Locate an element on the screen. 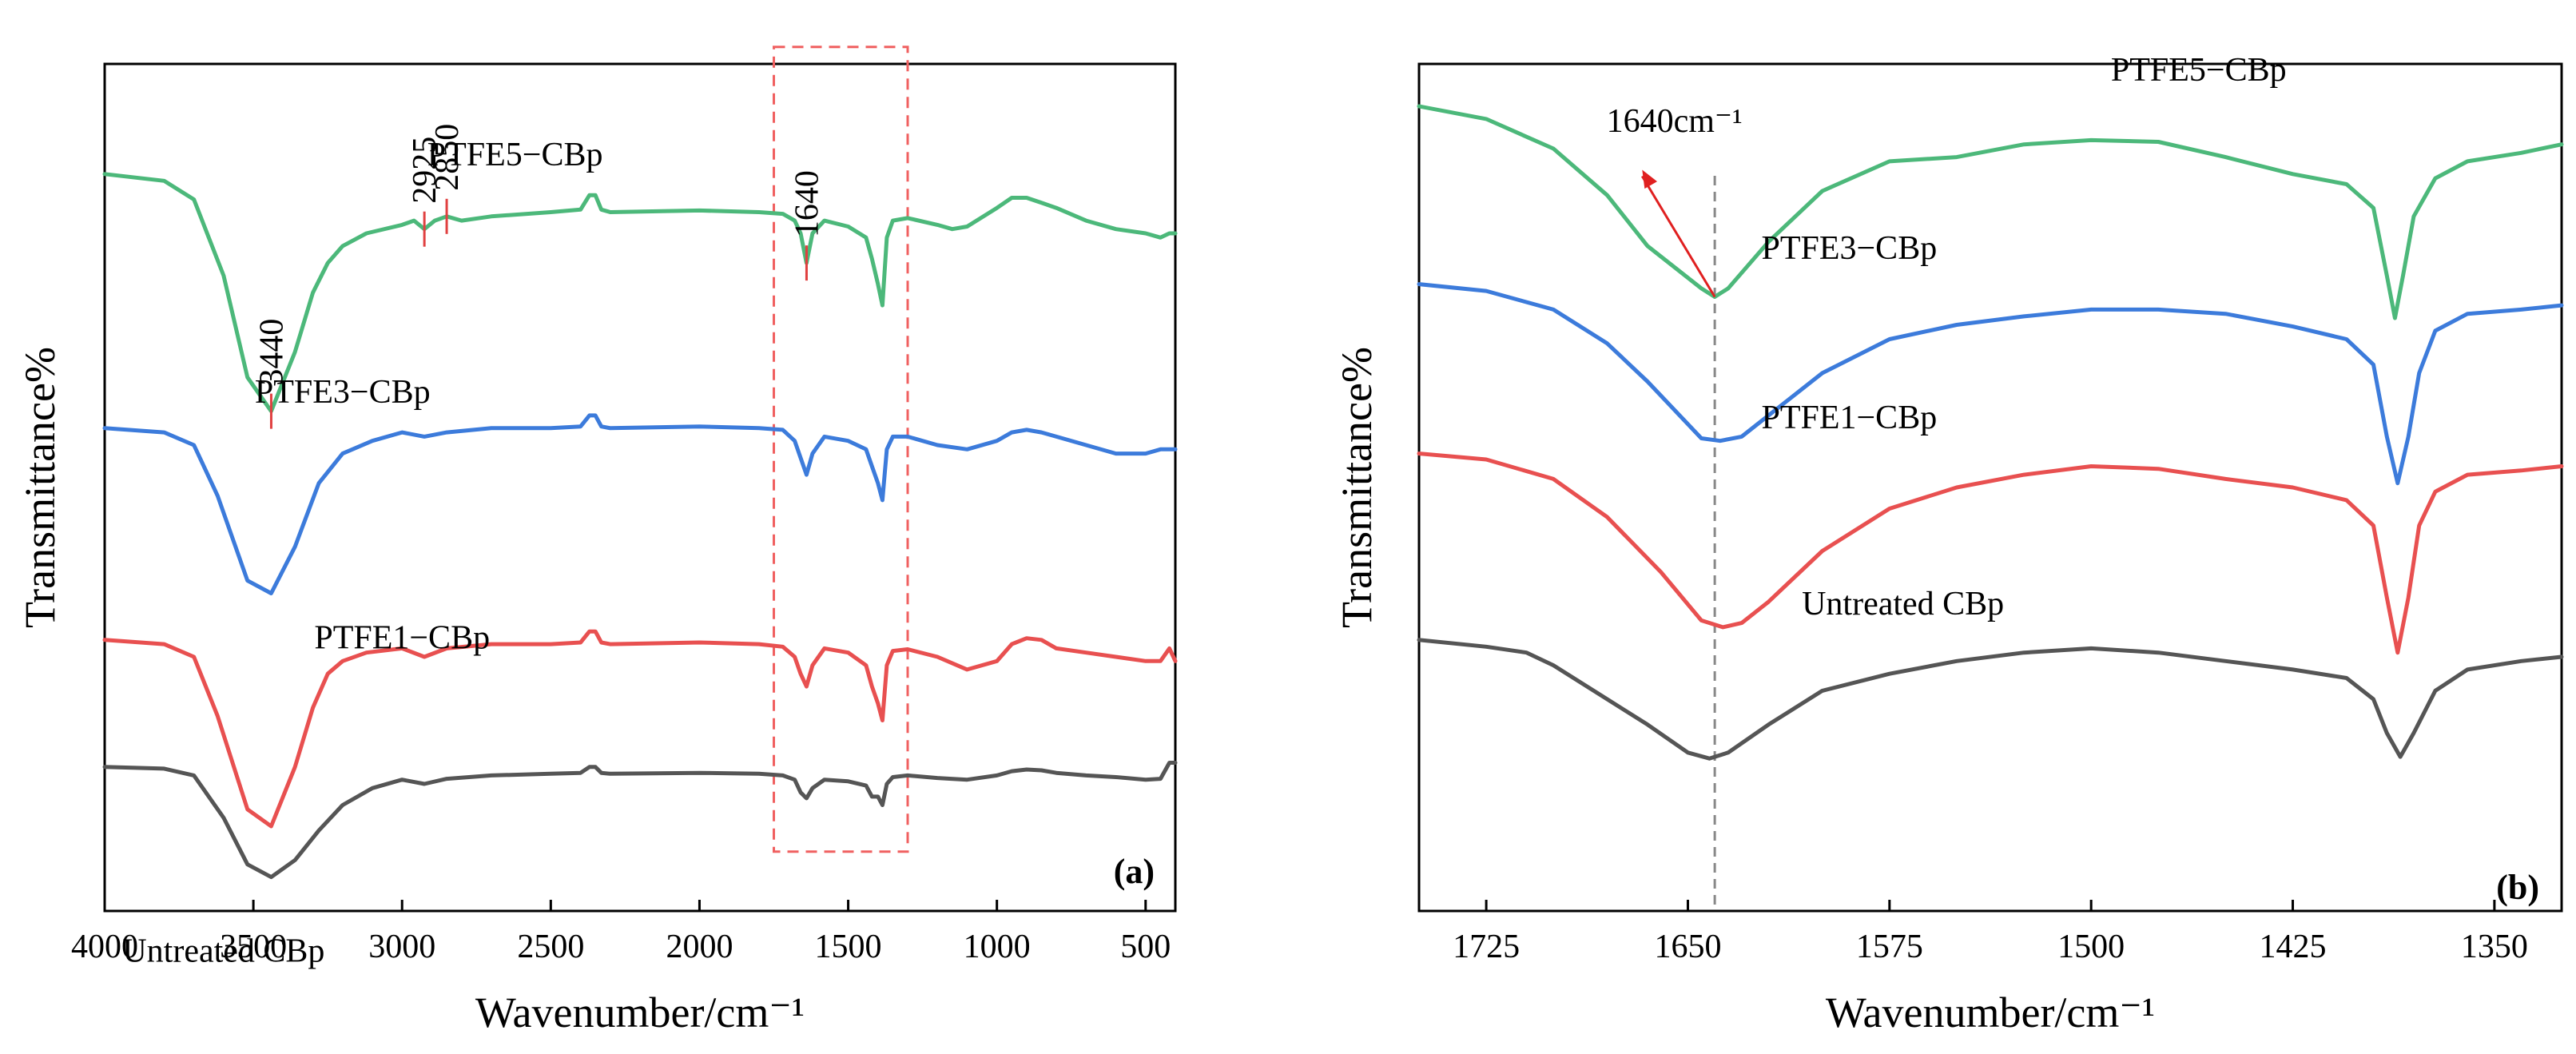 The image size is (2576, 1054). panel-a-x-tick-label: 3500 is located at coordinates (253, 947).